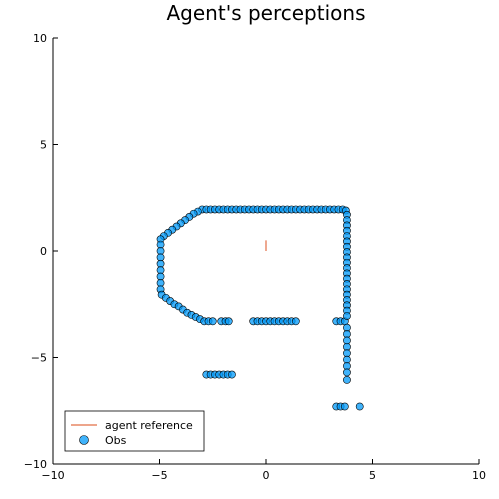  Describe the element at coordinates (159, 475) in the screenshot. I see `x-tick-label: −5` at that location.